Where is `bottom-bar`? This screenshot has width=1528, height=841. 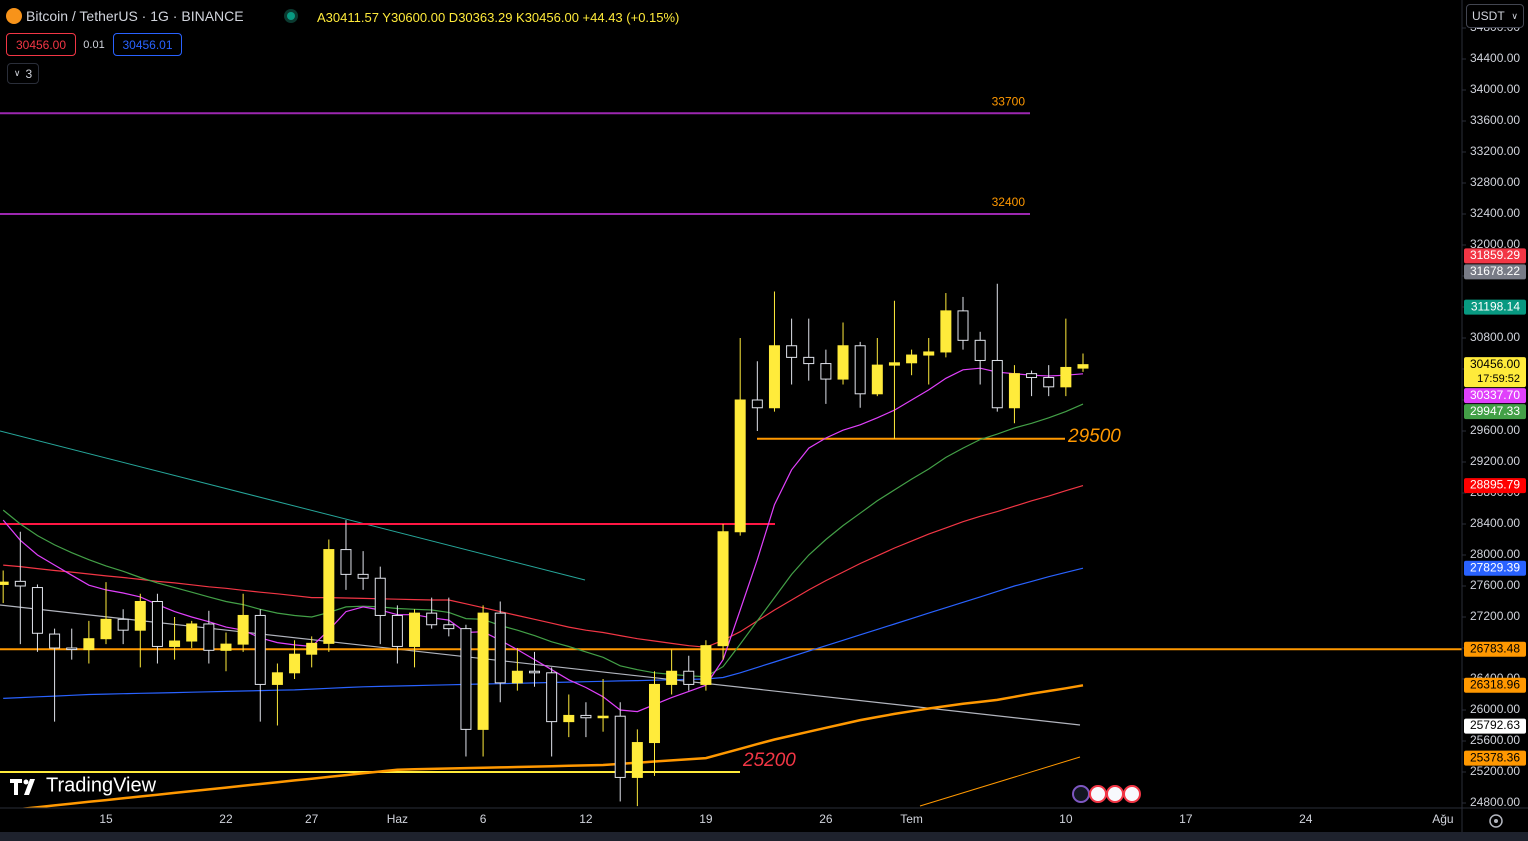 bottom-bar is located at coordinates (764, 836).